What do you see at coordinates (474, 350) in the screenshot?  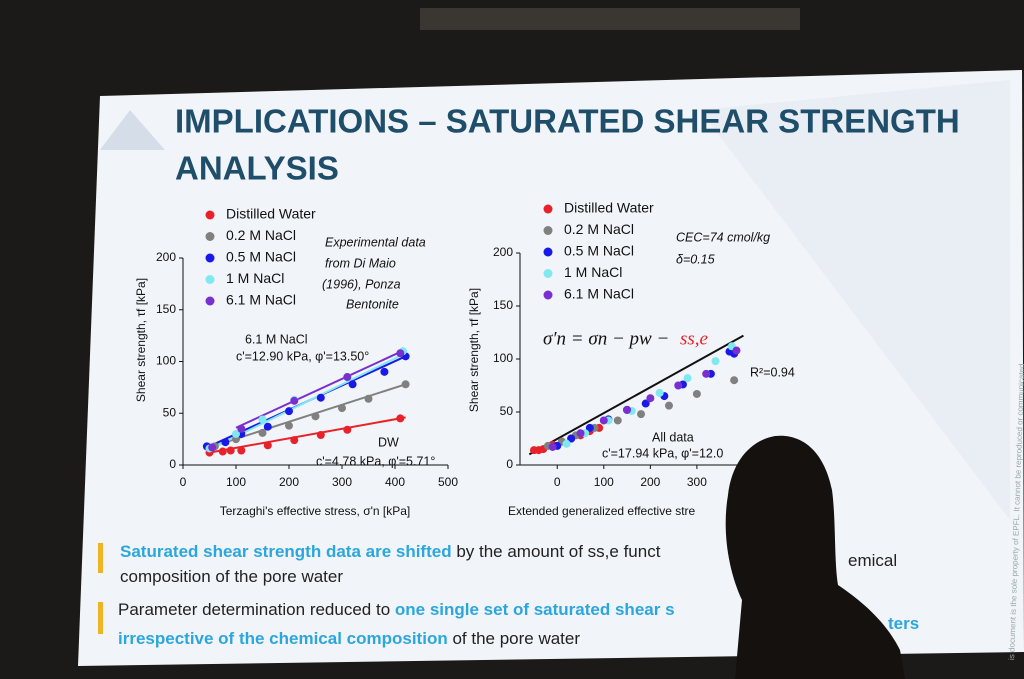 I see `y-axis-label: Shear strength, τf [kPa]` at bounding box center [474, 350].